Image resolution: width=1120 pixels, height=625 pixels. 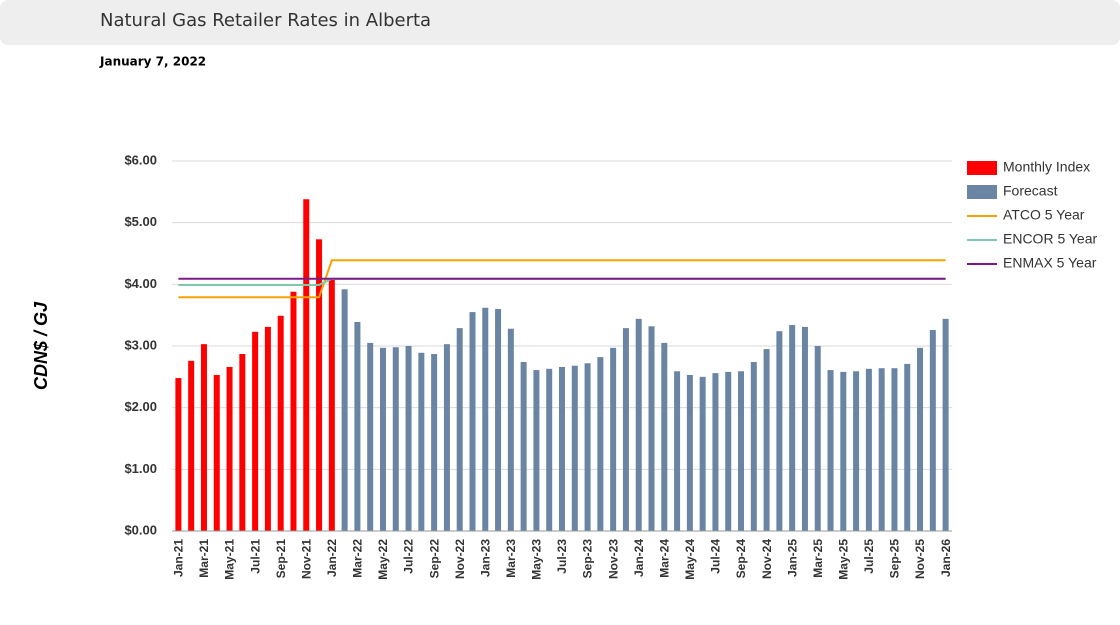 What do you see at coordinates (588, 559) in the screenshot?
I see `x-tick-label: Sep-23` at bounding box center [588, 559].